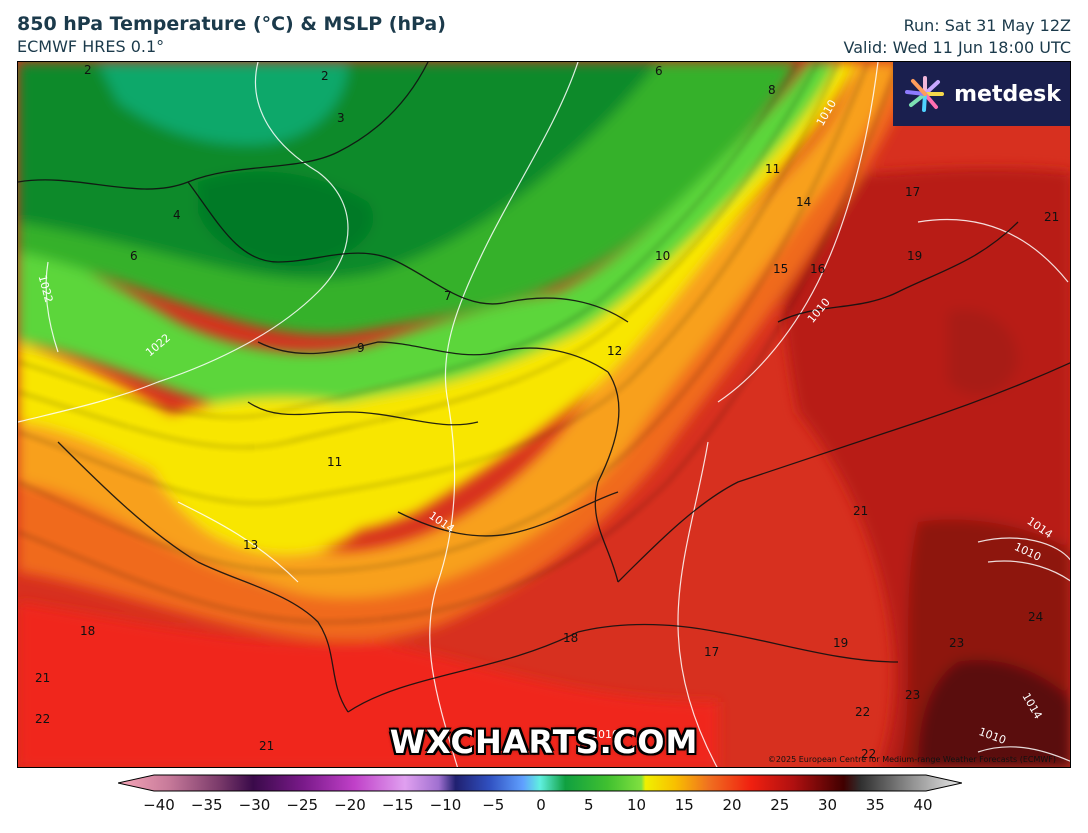  Describe the element at coordinates (397, 805) in the screenshot. I see `colorbar-tick-label: −15` at that location.